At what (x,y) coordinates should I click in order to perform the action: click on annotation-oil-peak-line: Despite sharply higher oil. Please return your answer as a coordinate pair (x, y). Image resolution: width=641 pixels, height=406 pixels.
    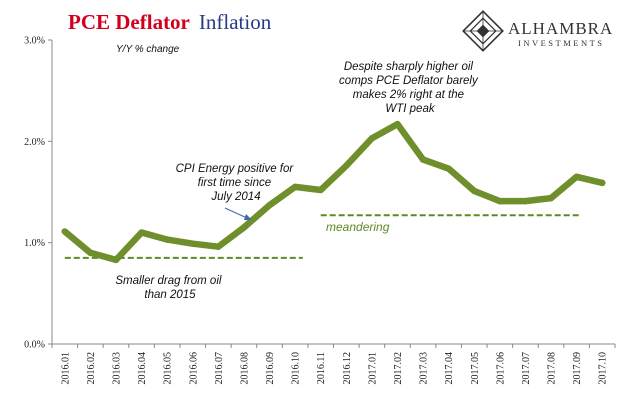
    Looking at the image, I should click on (409, 67).